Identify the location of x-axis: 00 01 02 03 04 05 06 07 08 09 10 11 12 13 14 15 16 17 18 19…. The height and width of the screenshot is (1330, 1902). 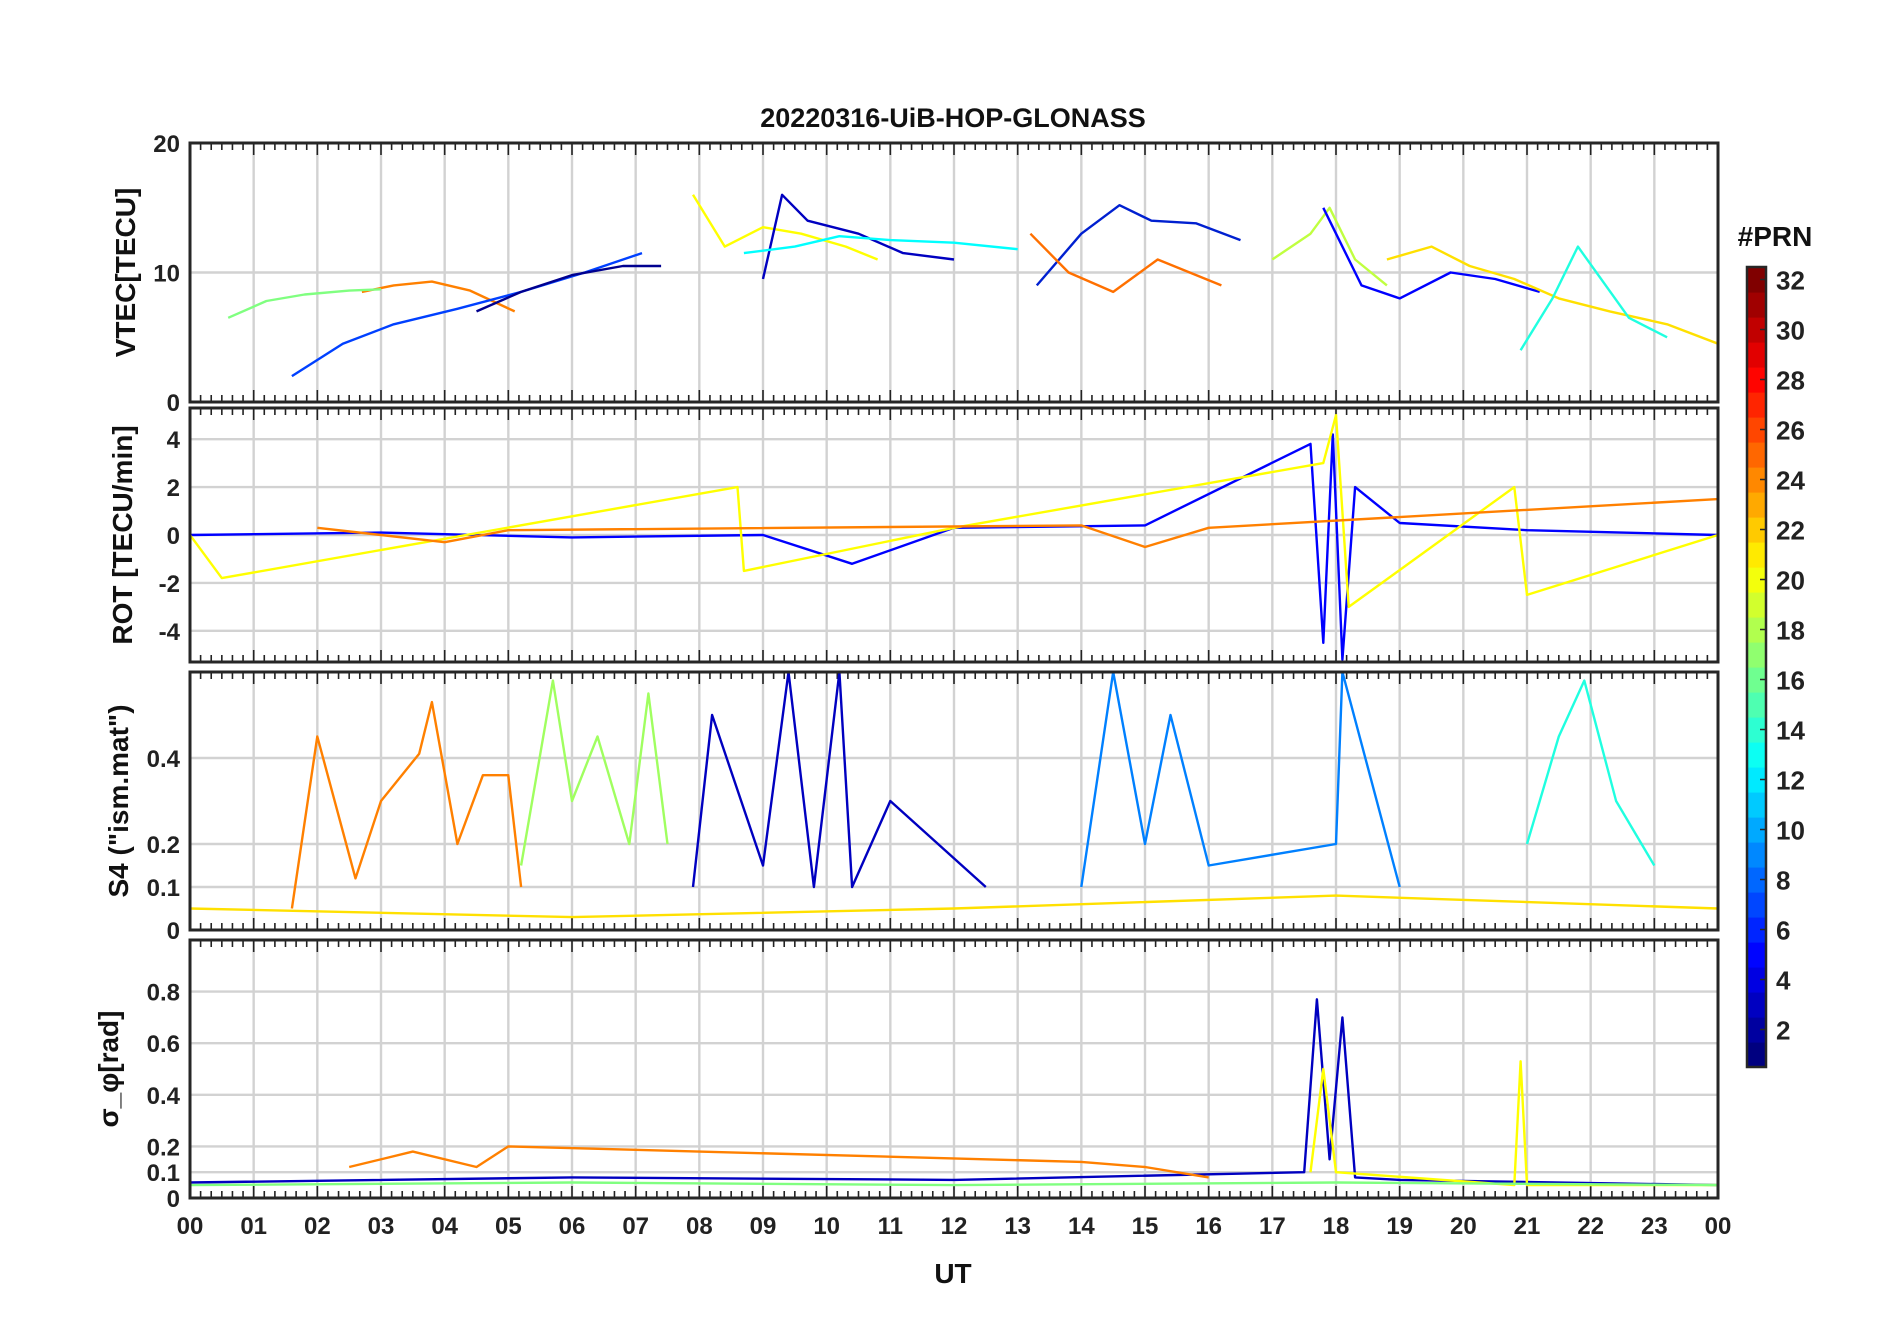
(954, 1226).